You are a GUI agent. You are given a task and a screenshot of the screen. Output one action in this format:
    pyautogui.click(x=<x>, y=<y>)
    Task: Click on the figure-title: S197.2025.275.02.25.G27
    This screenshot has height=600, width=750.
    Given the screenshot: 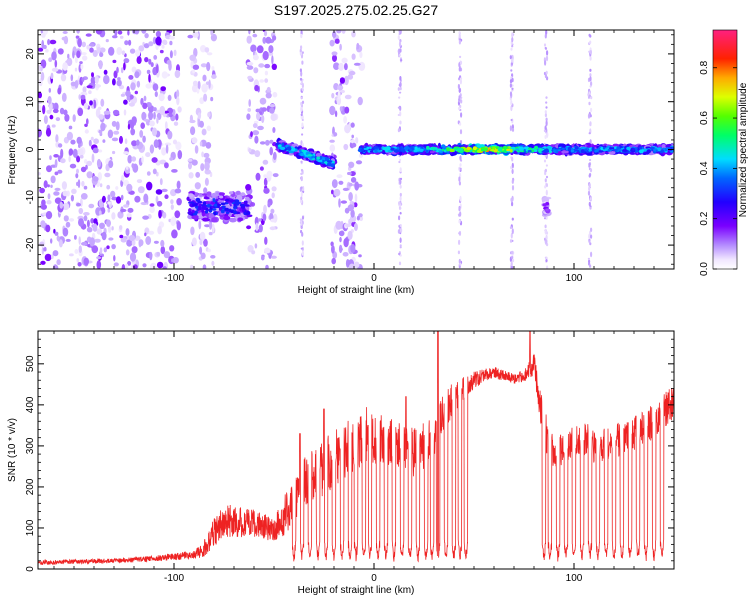 What is the action you would take?
    pyautogui.click(x=356, y=10)
    